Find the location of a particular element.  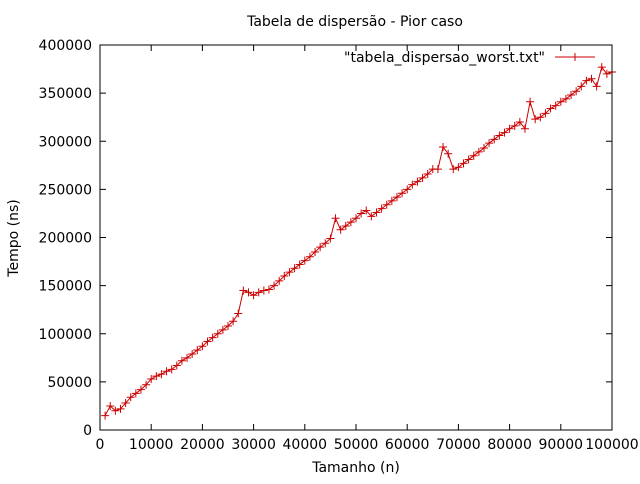

x-axis-label: Tamanho (n) is located at coordinates (355, 468).